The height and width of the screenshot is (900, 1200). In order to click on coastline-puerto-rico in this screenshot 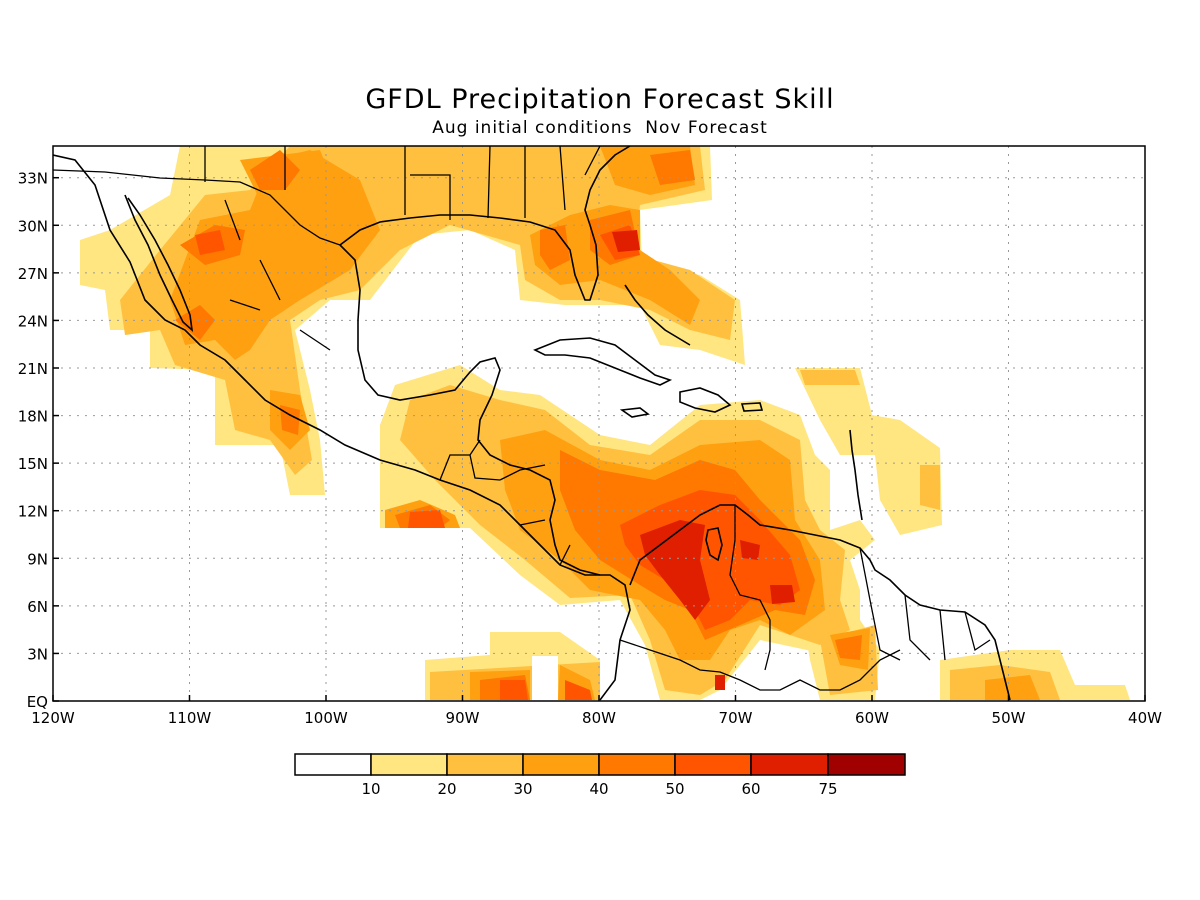, I will do `click(752, 407)`.